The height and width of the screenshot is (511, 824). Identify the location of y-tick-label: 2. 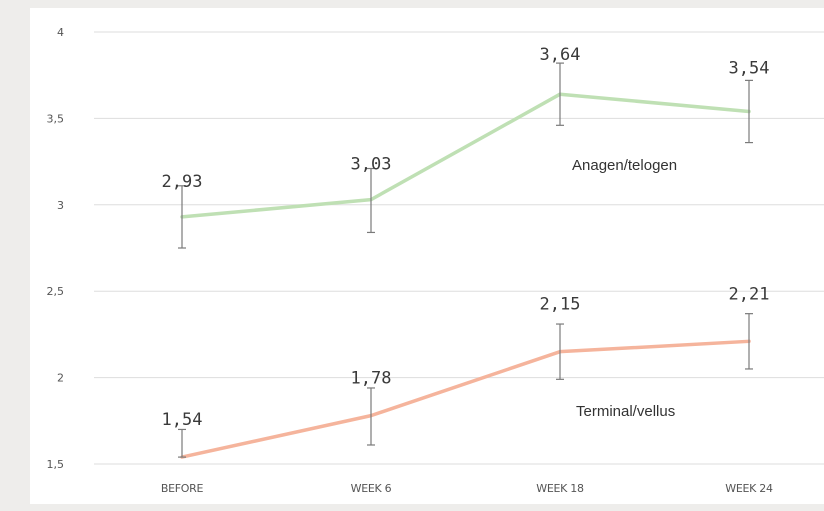
(60, 378).